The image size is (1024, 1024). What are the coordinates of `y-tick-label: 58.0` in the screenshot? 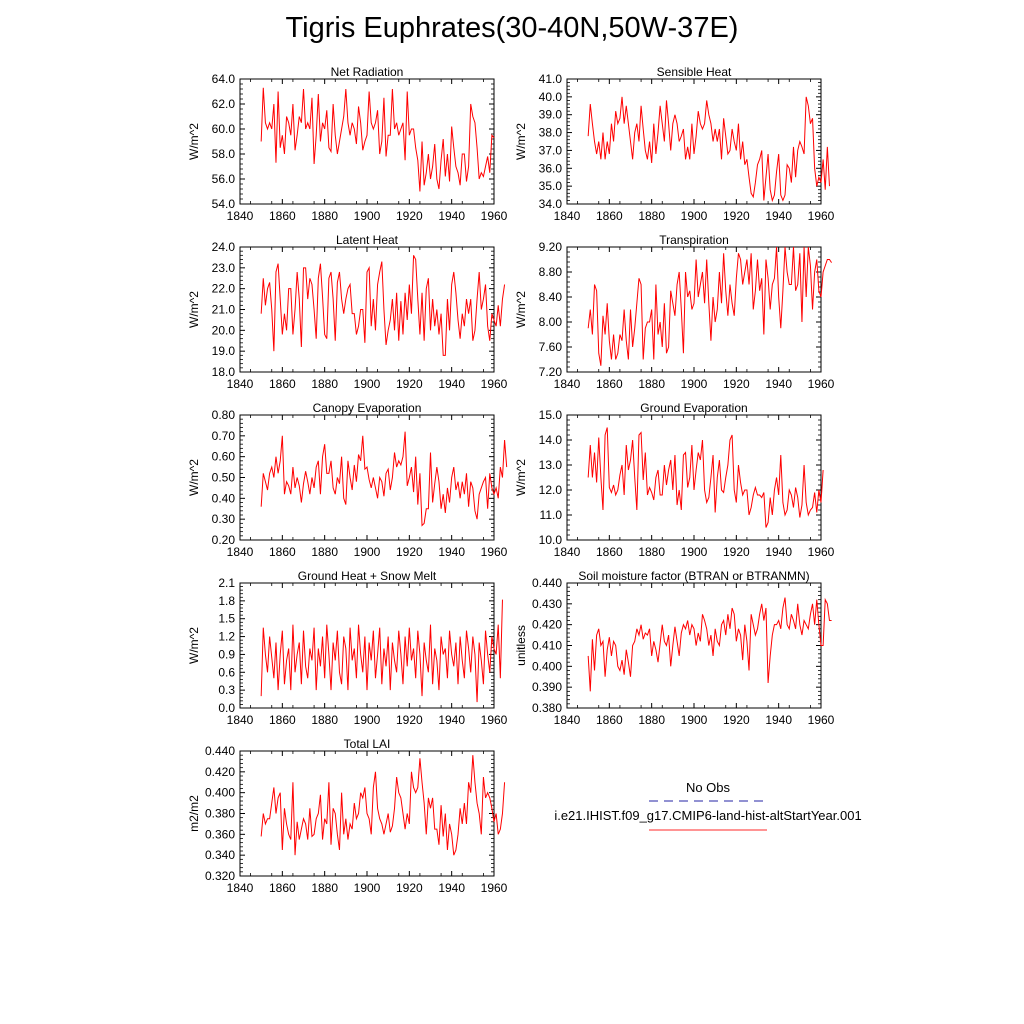 It's located at (224, 154).